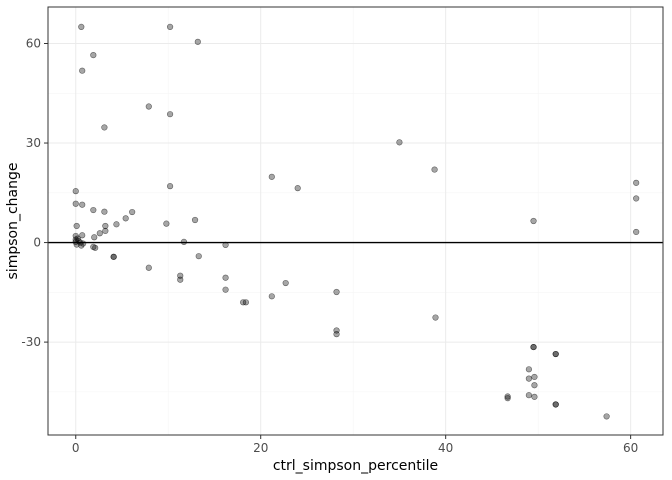  What do you see at coordinates (260, 448) in the screenshot?
I see `x-tick-label: 20` at bounding box center [260, 448].